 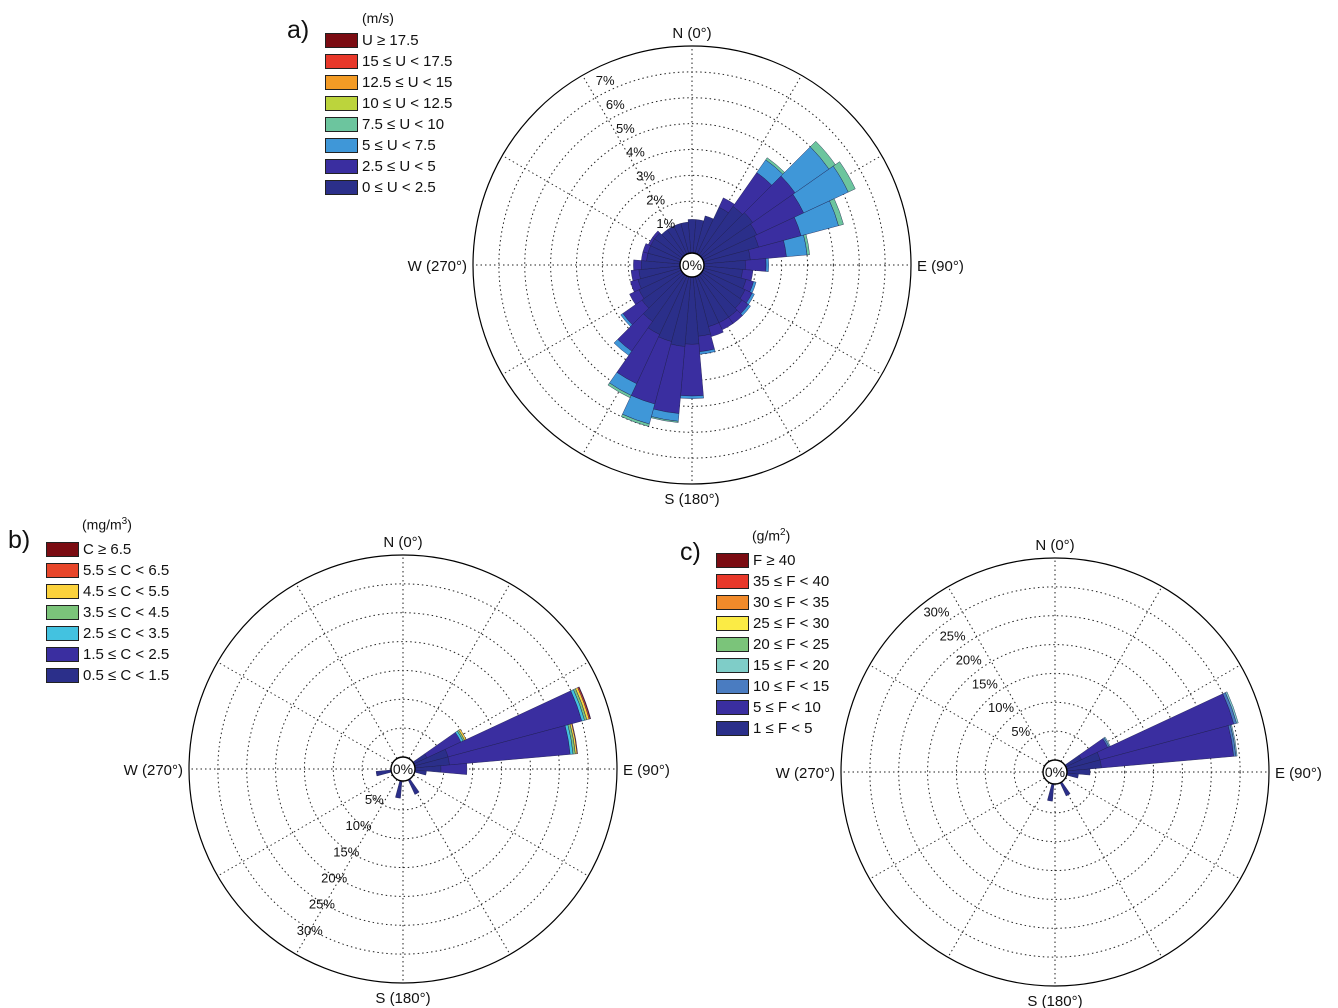 What do you see at coordinates (791, 686) in the screenshot?
I see `legend-entry-label: 10 ≤ F < 15` at bounding box center [791, 686].